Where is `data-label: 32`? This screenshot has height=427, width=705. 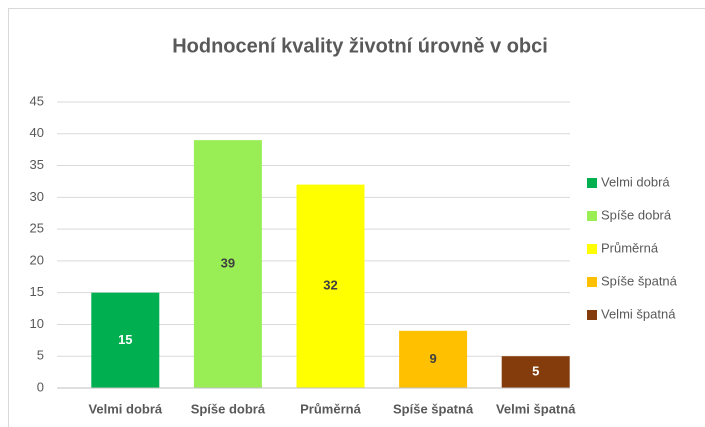 data-label: 32 is located at coordinates (330, 285).